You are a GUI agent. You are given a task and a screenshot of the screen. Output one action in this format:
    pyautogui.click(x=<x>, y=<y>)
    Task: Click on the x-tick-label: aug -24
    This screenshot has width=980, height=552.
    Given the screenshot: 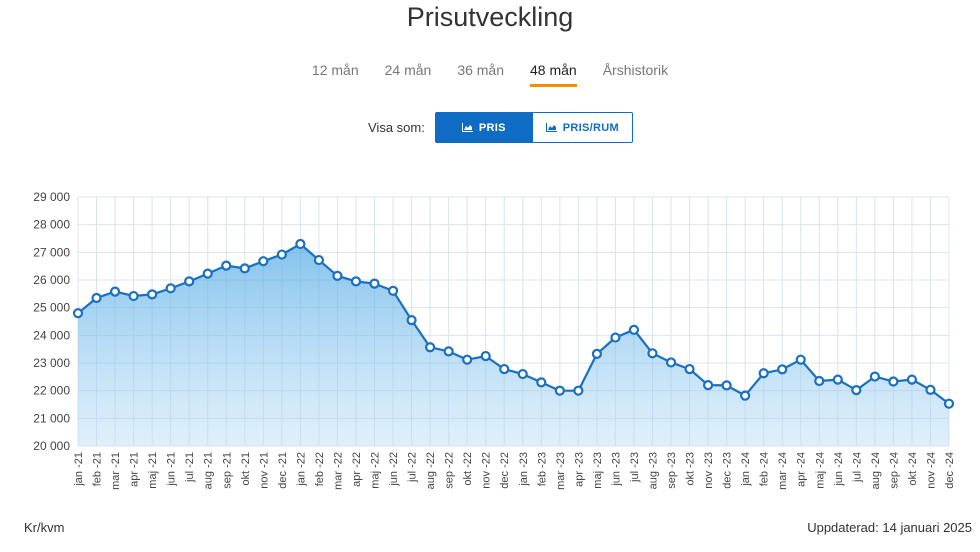 What is the action you would take?
    pyautogui.click(x=876, y=470)
    